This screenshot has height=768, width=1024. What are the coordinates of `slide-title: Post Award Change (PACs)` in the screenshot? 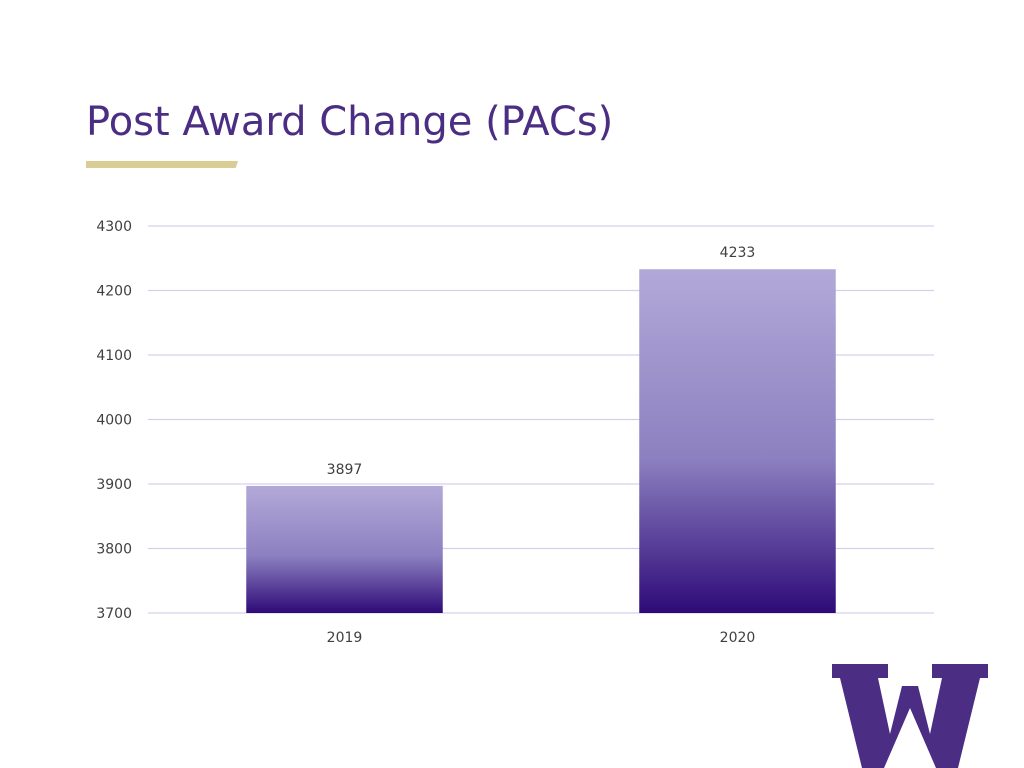 It's located at (350, 122).